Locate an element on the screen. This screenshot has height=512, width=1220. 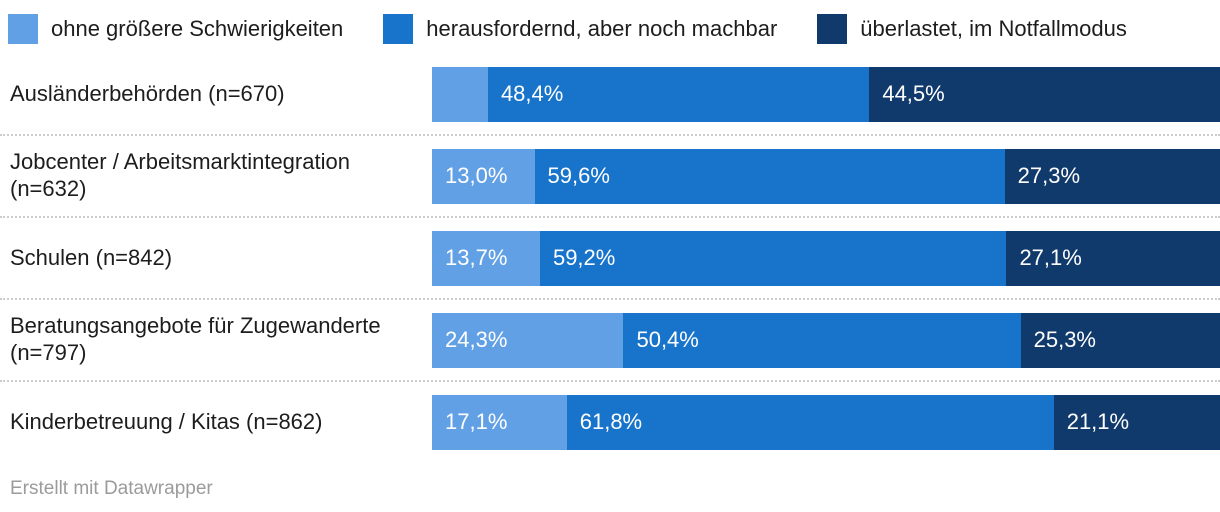
legend-label: ohne größere Schwierigkeiten is located at coordinates (197, 28).